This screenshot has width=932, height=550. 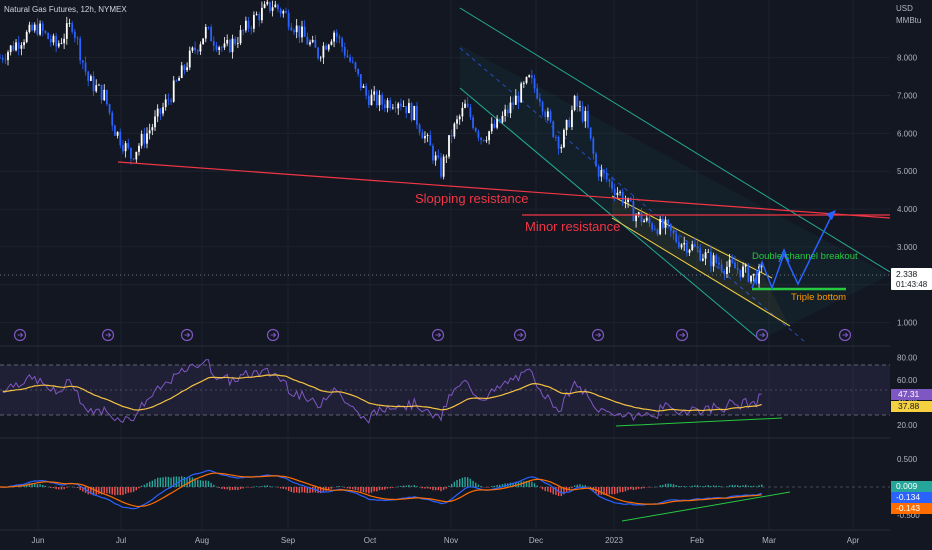 I want to click on time-label: Oct, so click(x=370, y=540).